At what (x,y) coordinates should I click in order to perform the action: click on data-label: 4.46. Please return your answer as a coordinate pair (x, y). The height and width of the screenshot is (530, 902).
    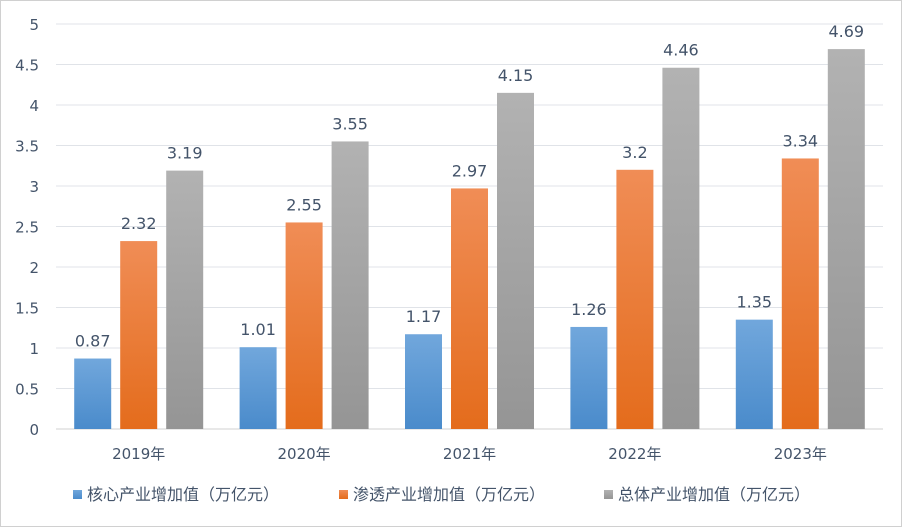
    Looking at the image, I should click on (681, 50).